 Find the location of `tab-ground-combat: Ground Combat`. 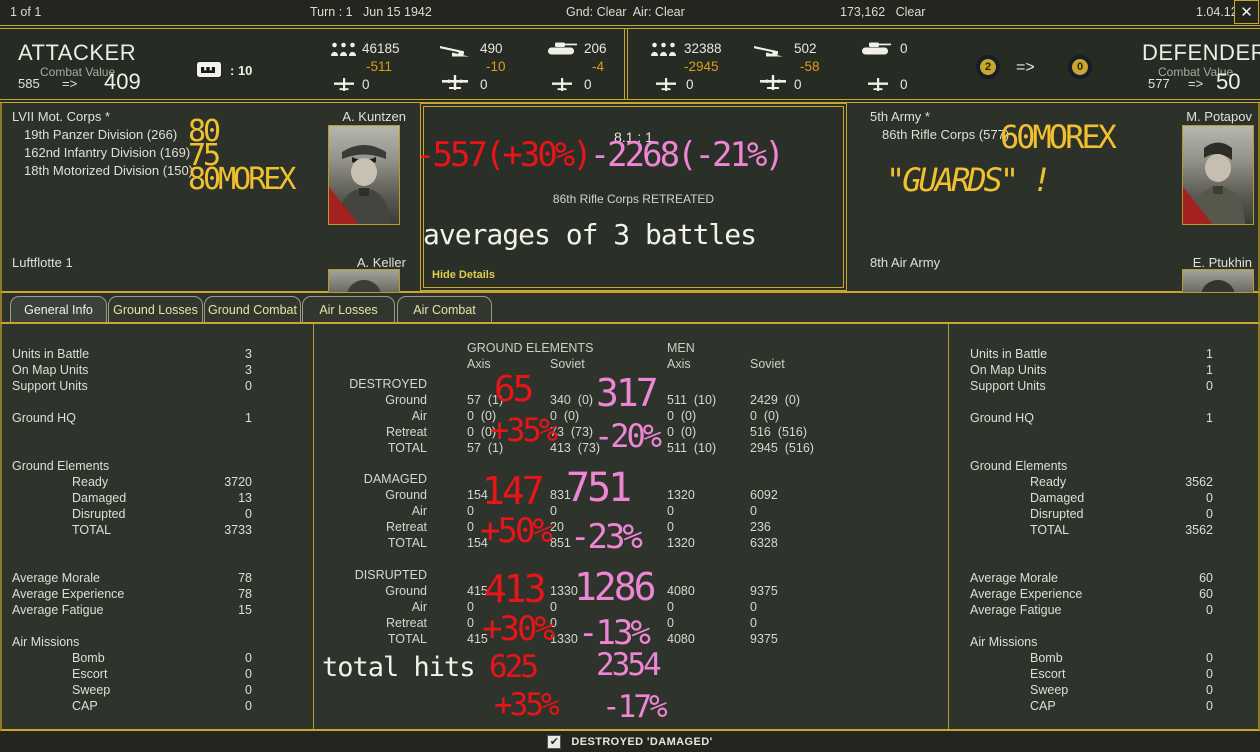

tab-ground-combat: Ground Combat is located at coordinates (252, 309).